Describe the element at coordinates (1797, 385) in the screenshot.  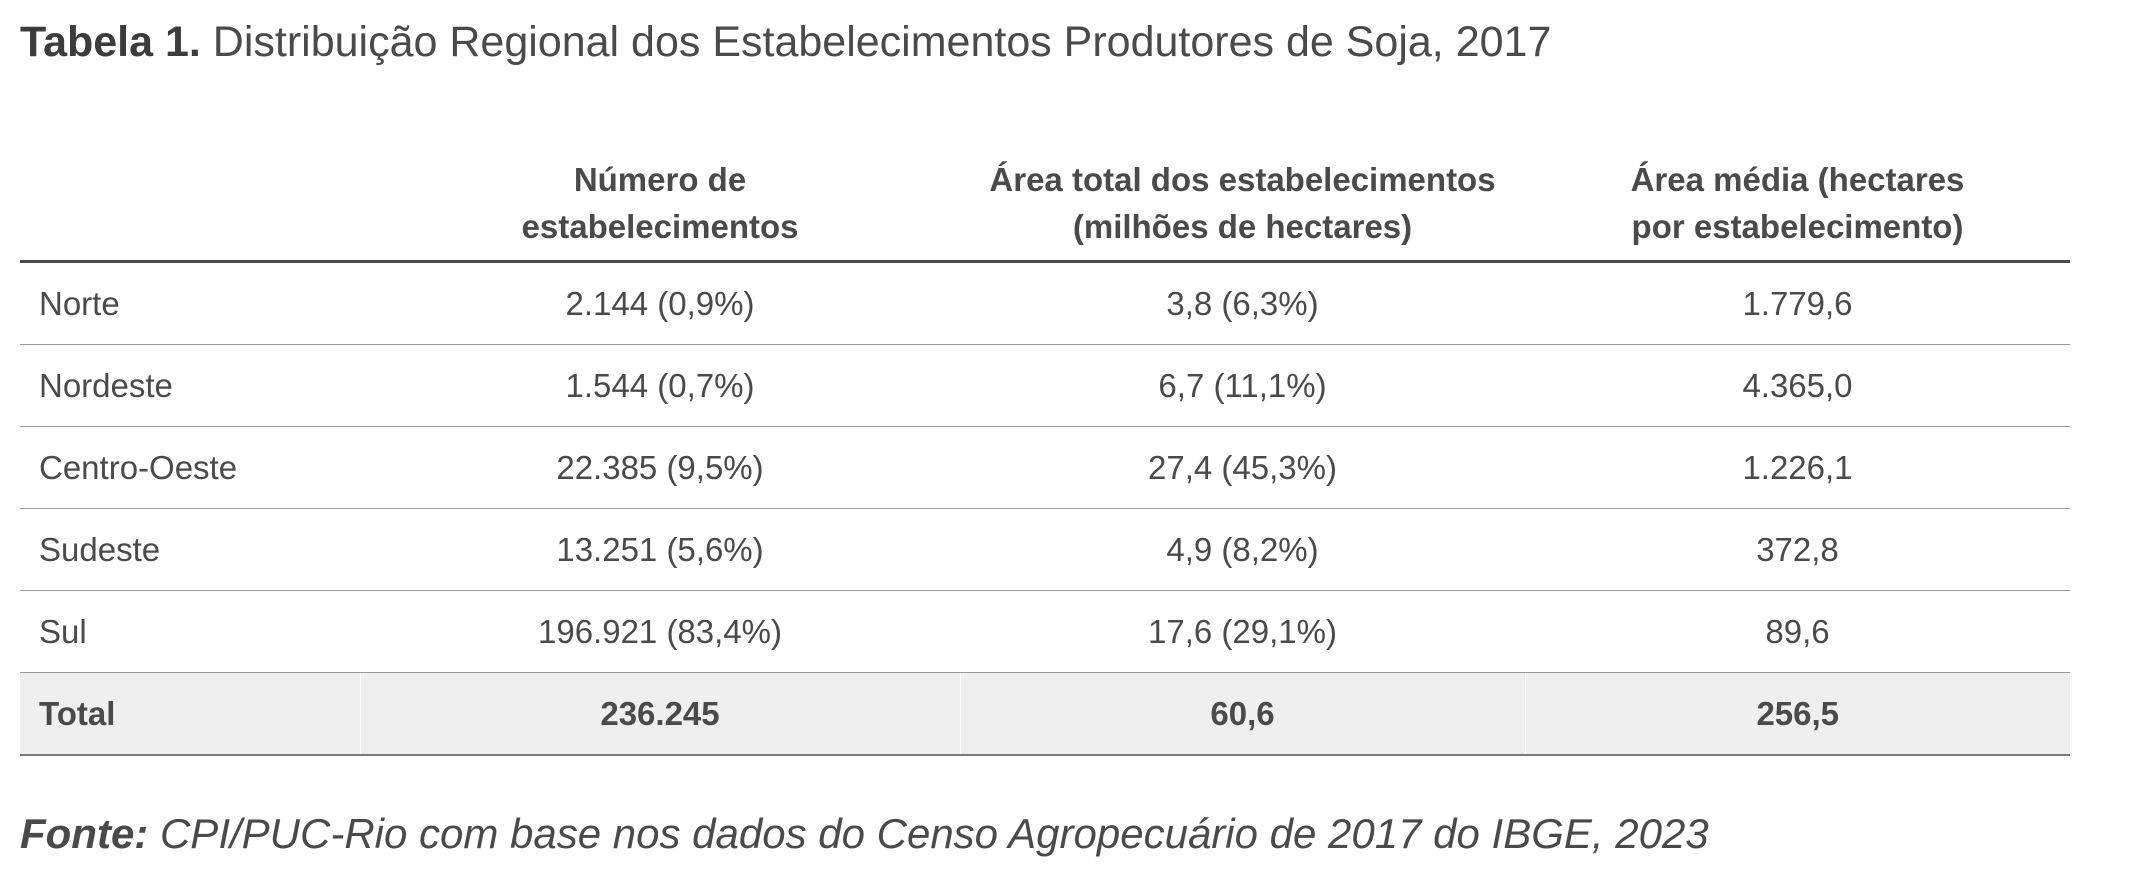
I see `average-area-cell: 4.365,0` at that location.